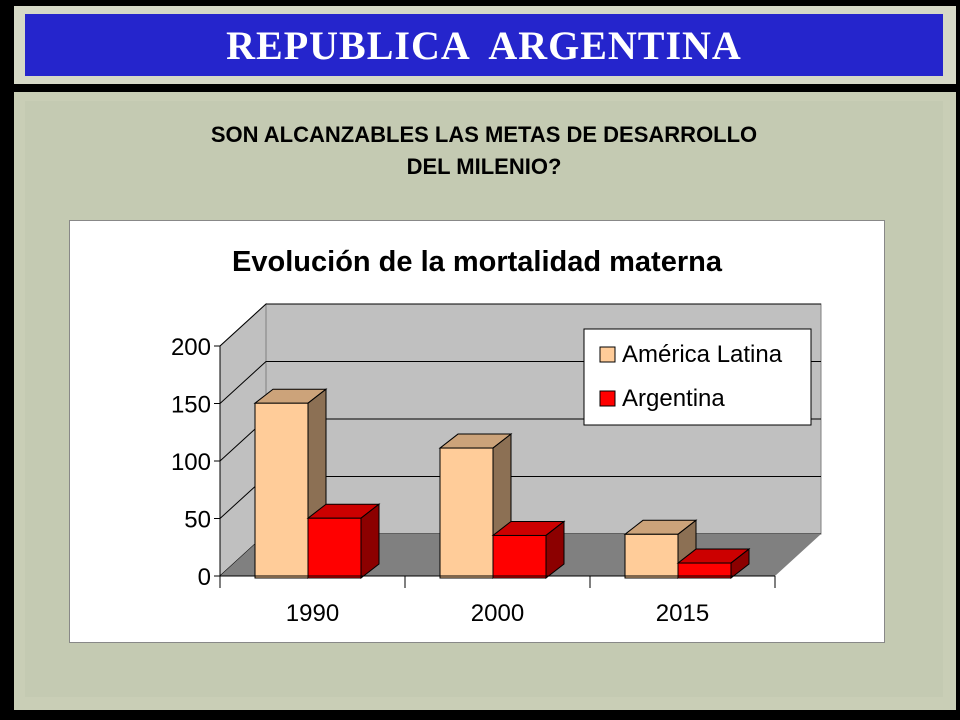  I want to click on legend-label: América Latina, so click(702, 354).